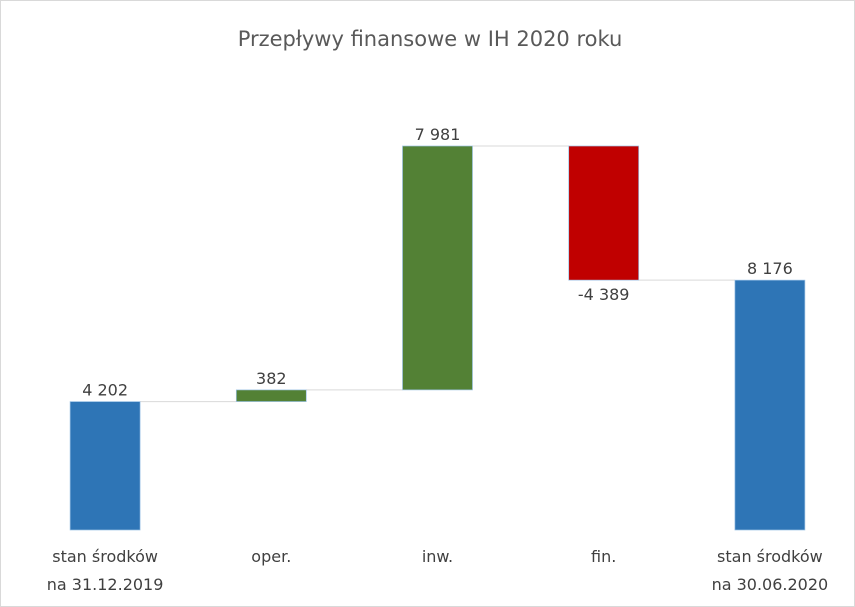  I want to click on x-tick-label: inw., so click(437, 556).